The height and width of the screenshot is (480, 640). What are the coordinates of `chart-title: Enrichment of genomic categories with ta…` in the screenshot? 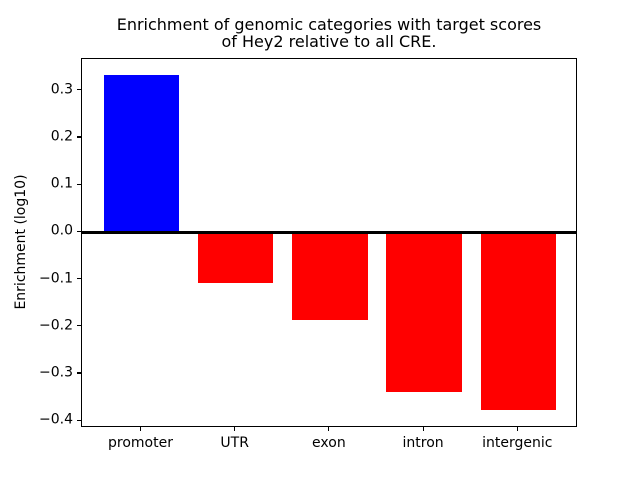 It's located at (329, 33).